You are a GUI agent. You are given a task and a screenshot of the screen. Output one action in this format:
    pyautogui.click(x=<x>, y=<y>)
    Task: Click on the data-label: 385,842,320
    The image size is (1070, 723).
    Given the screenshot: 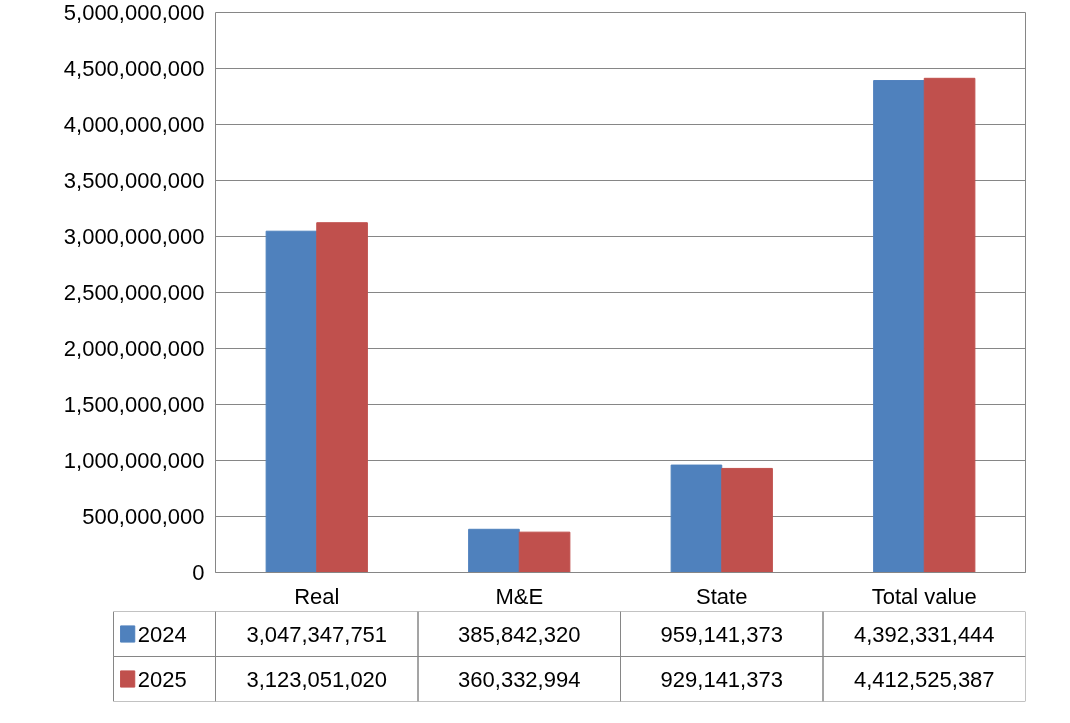 What is the action you would take?
    pyautogui.click(x=519, y=634)
    